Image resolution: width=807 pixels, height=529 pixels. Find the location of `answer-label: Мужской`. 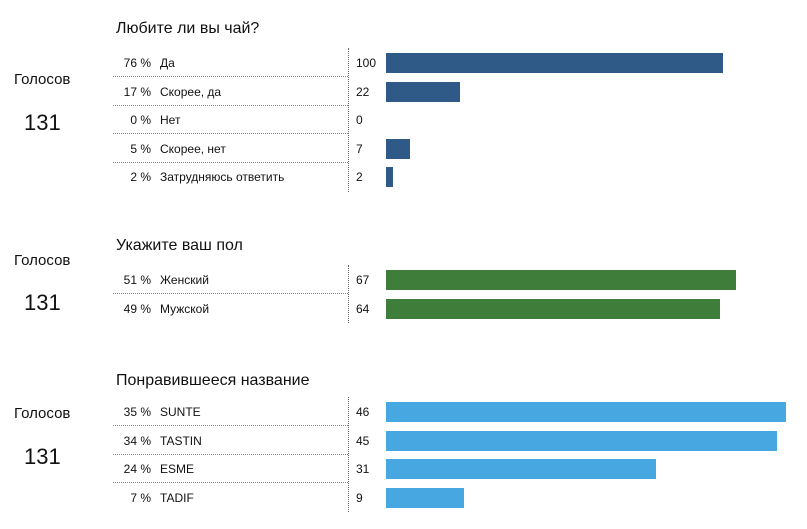

answer-label: Мужской is located at coordinates (185, 308).